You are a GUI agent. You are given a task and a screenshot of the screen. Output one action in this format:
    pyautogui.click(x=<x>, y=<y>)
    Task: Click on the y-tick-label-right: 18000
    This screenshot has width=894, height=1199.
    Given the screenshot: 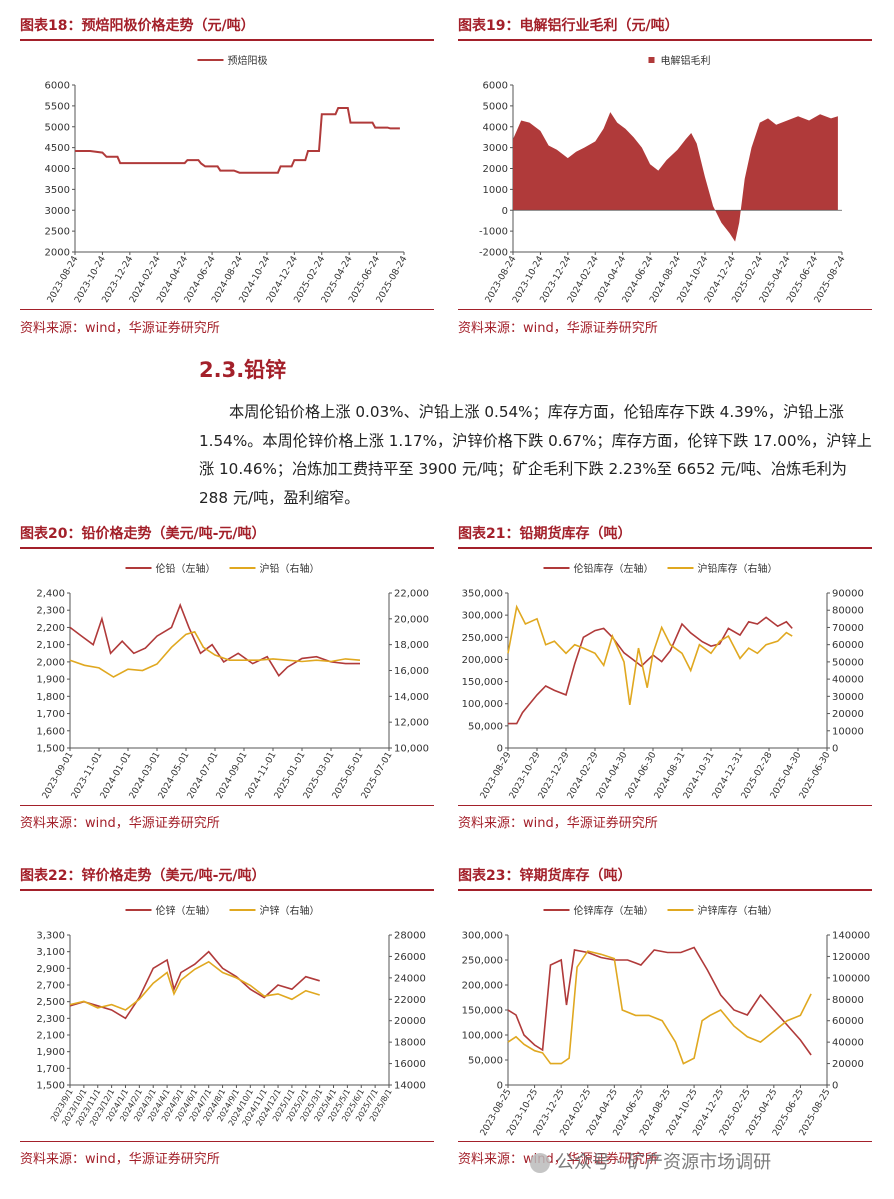 What is the action you would take?
    pyautogui.click(x=410, y=1043)
    